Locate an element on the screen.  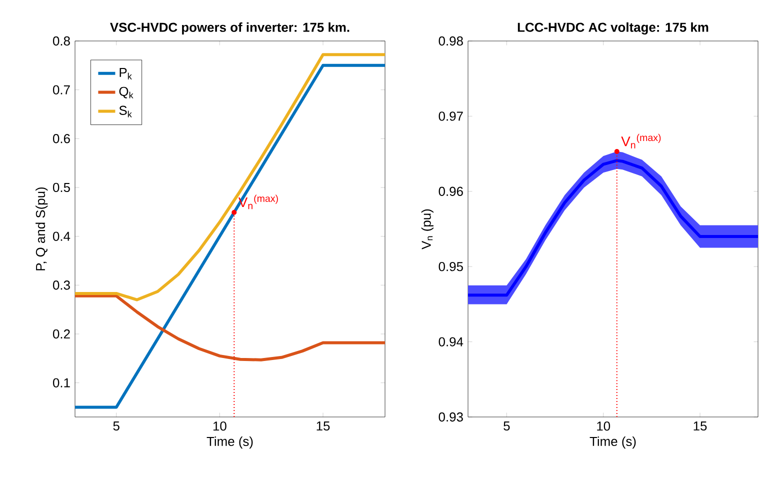
legend-label: S$_{k}$ is located at coordinates (125, 112).